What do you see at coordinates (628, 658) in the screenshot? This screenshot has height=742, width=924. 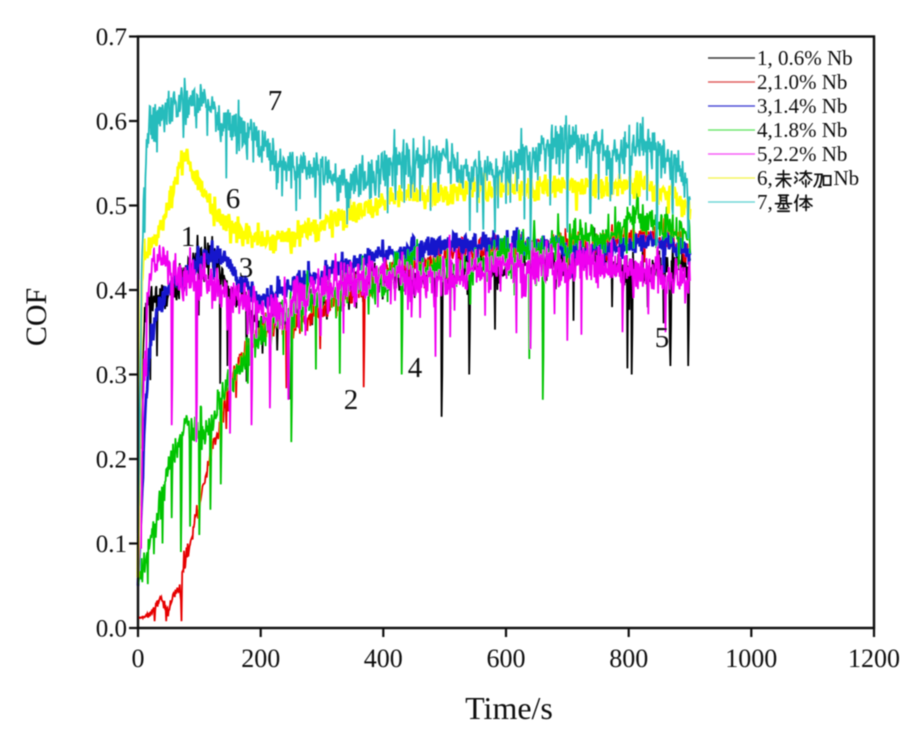 I see `svg-text: 800` at bounding box center [628, 658].